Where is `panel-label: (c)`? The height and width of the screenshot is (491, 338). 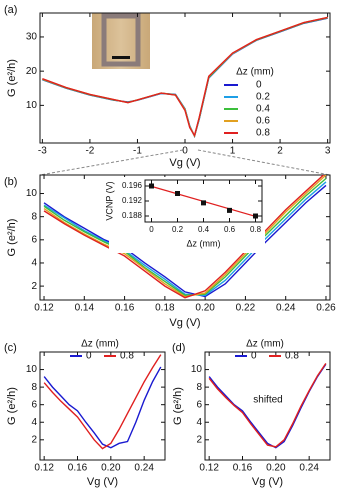 panel-label: (c) is located at coordinates (10, 348).